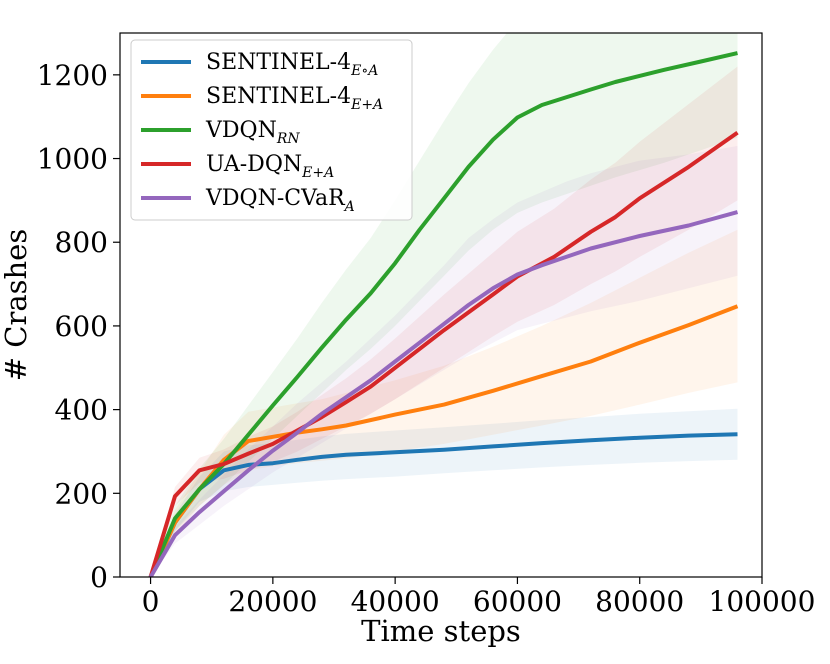  I want to click on y-tick-label: 600, so click(81, 326).